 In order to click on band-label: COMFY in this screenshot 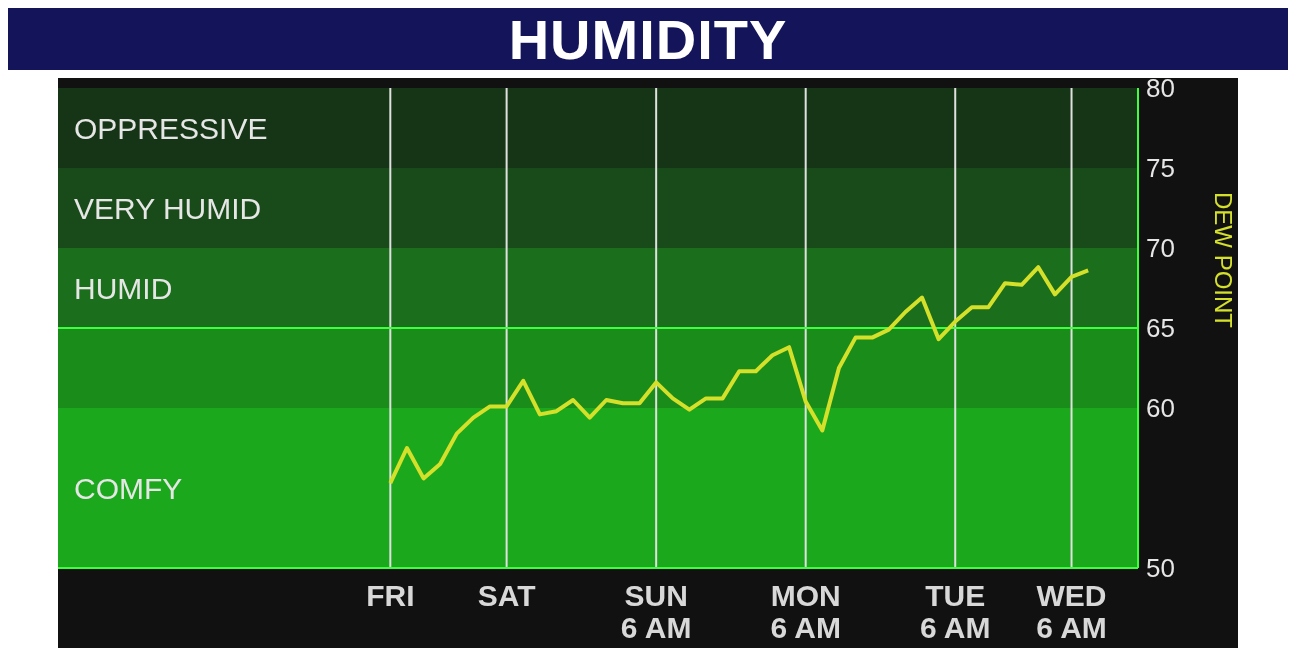, I will do `click(128, 488)`.